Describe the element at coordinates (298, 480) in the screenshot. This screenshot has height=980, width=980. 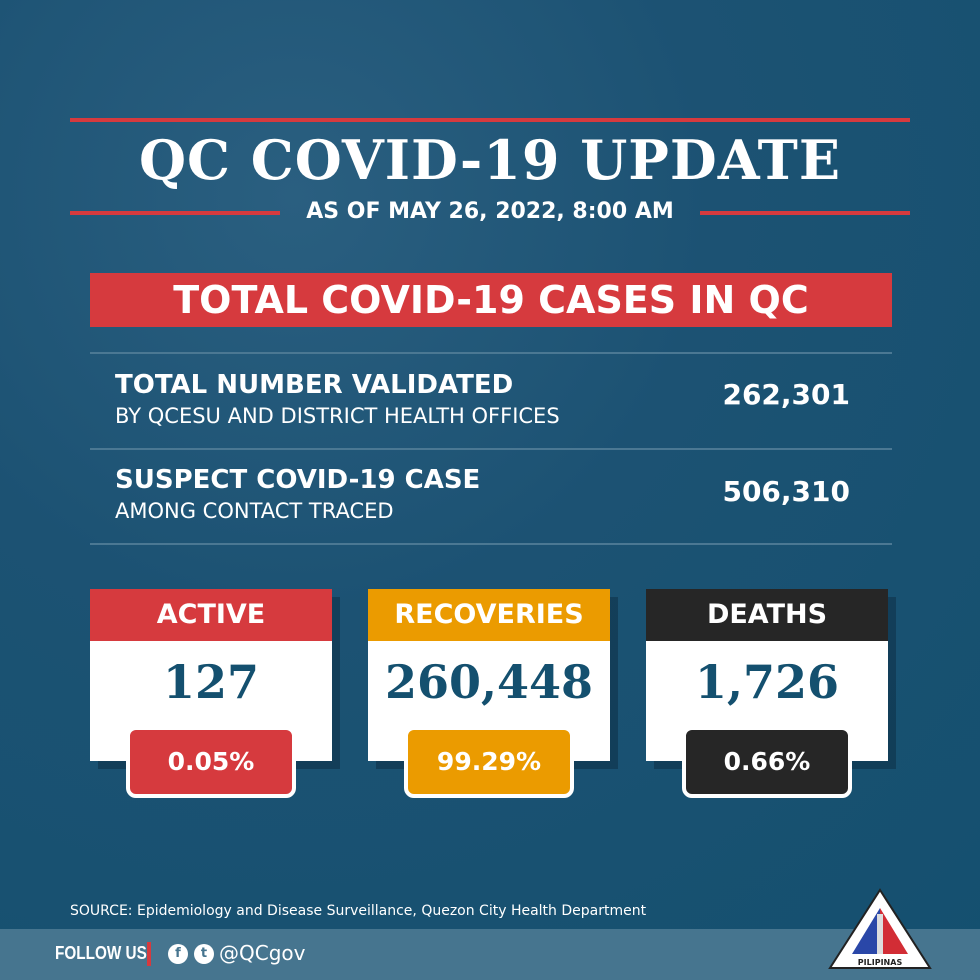
I see `row-label: SUSPECT COVID-19 CASE` at that location.